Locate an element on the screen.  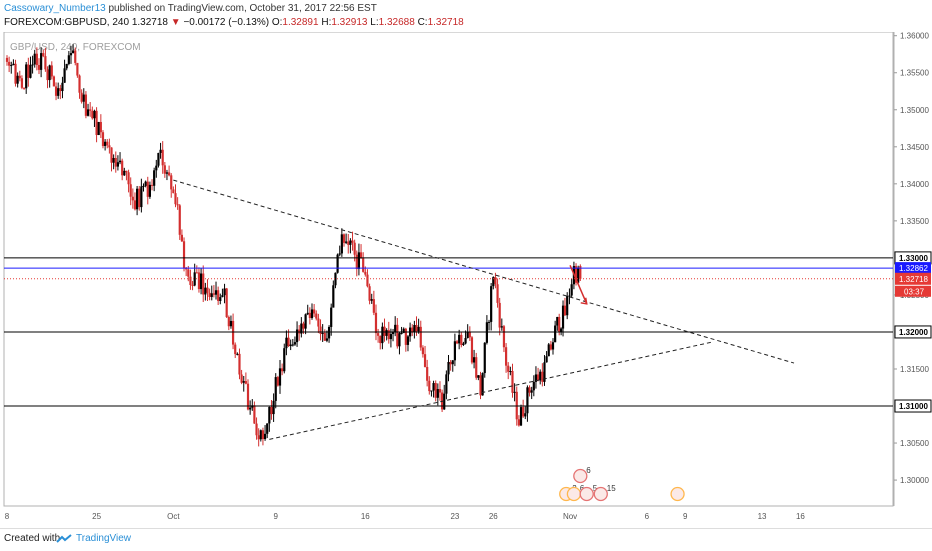
x-tick-label: 16 is located at coordinates (365, 516).